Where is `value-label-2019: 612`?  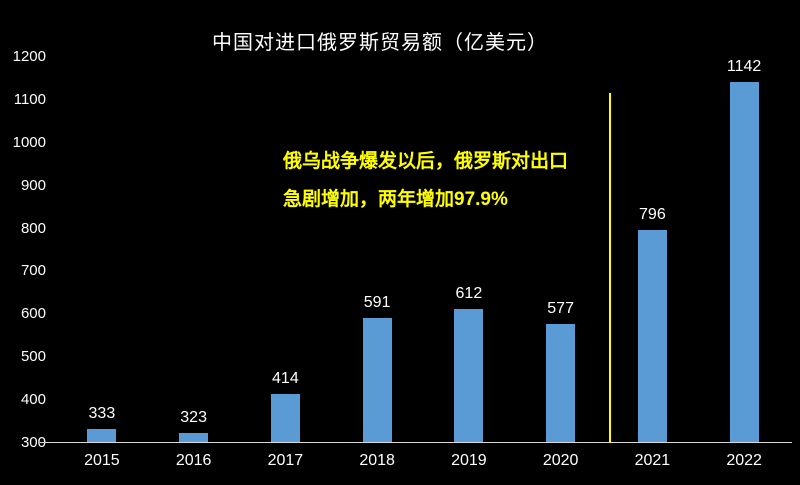 value-label-2019: 612 is located at coordinates (469, 294).